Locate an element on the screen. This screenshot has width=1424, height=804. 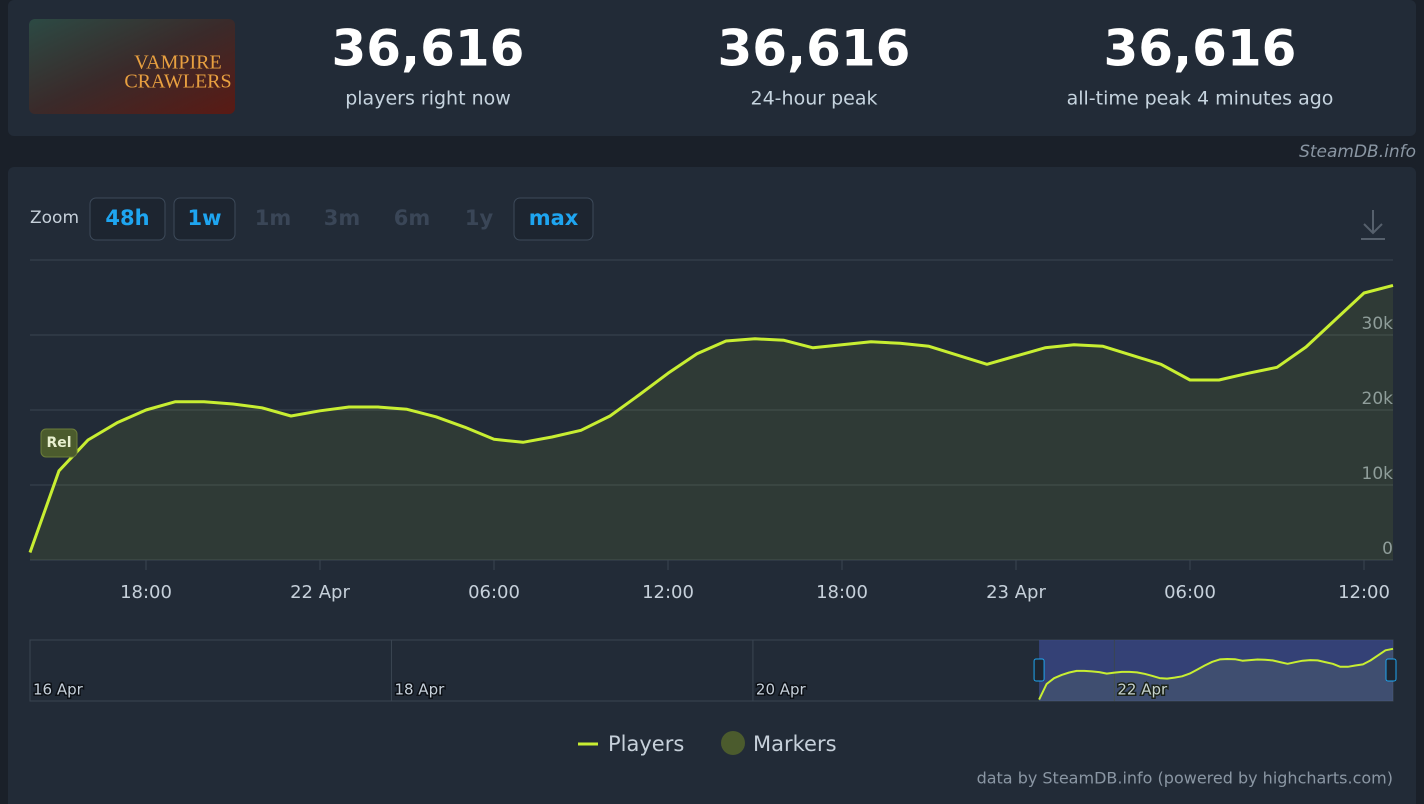
stat-label: players right now is located at coordinates (428, 99).